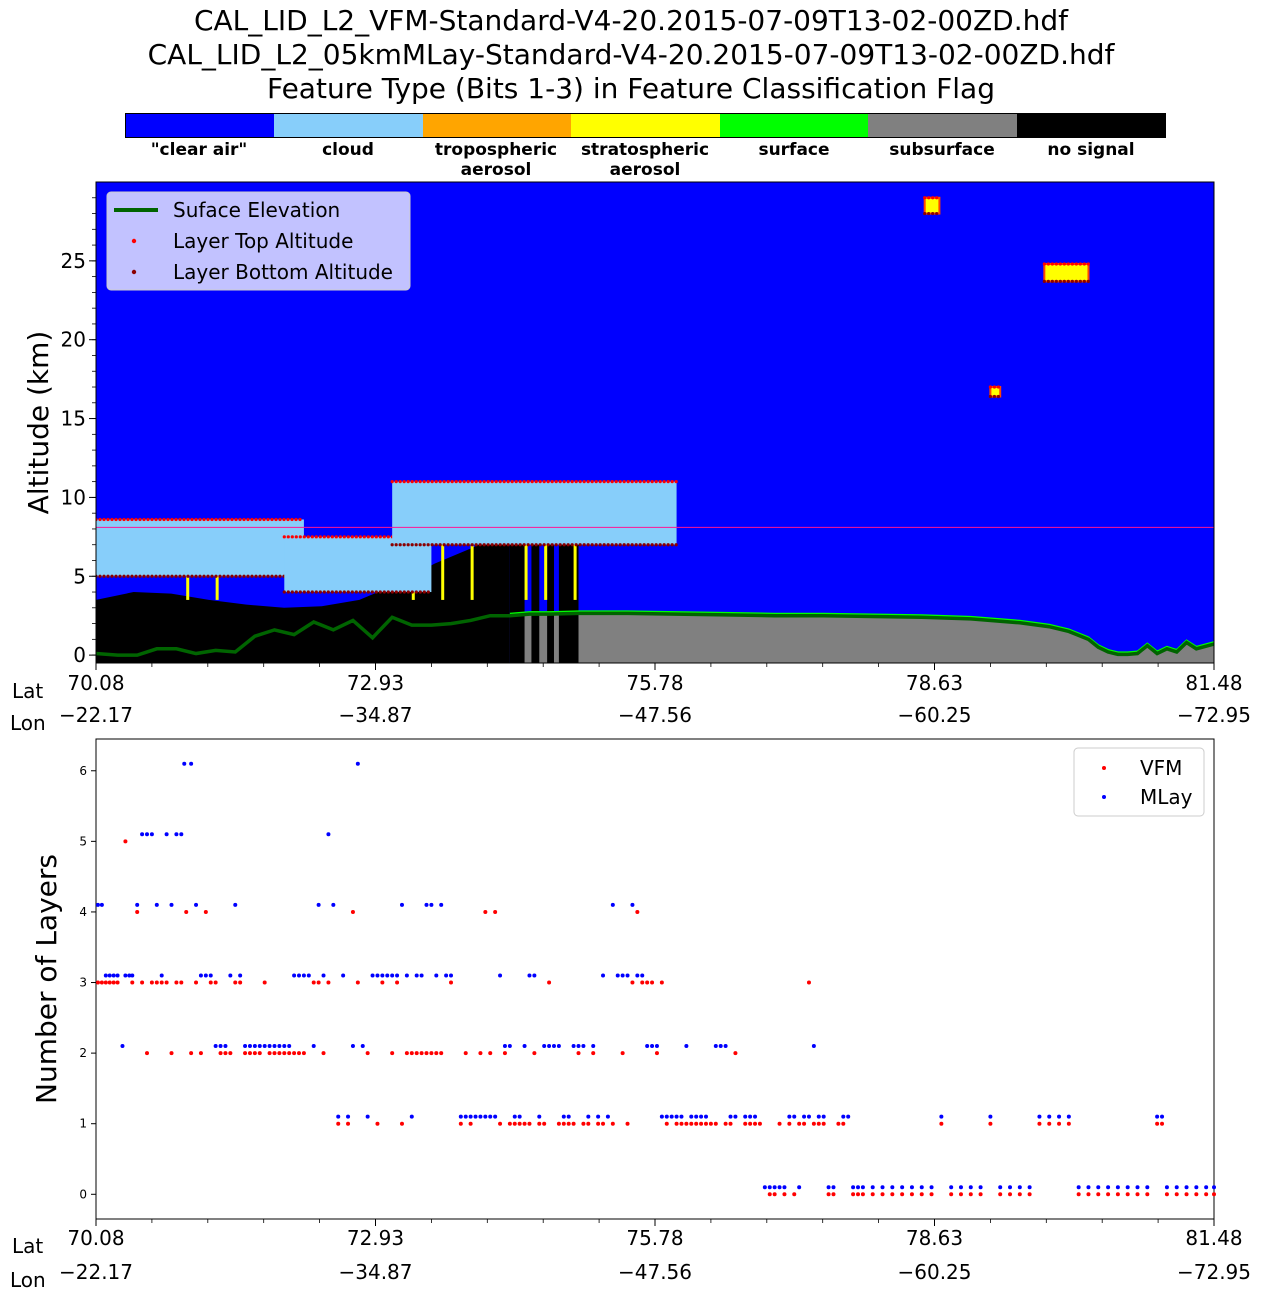 Image resolution: width=1262 pixels, height=1296 pixels. What do you see at coordinates (654, 683) in the screenshot?
I see `panel1-lat-tick-label: 75.78` at bounding box center [654, 683].